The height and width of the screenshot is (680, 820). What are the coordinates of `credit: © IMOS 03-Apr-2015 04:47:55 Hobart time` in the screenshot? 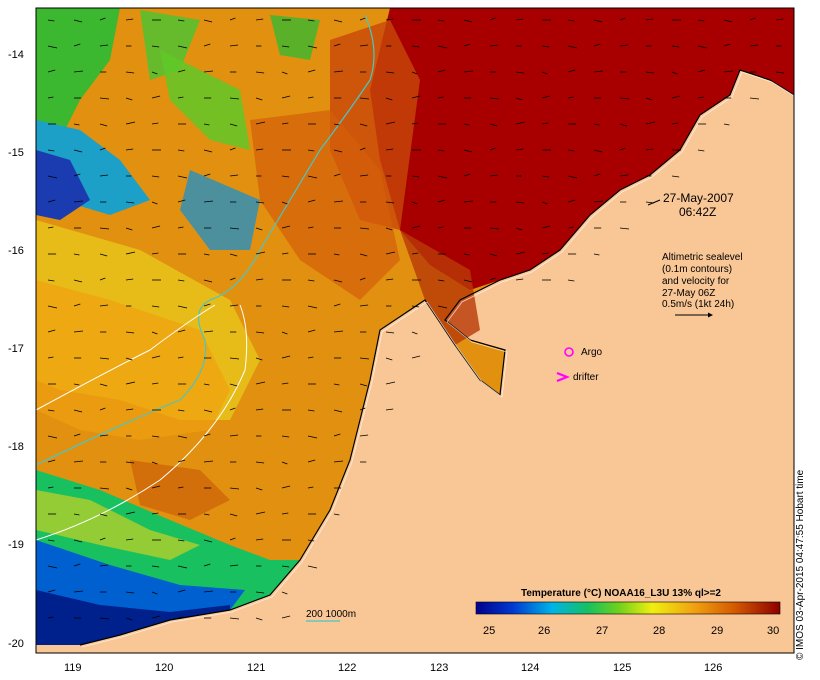 It's located at (800, 564).